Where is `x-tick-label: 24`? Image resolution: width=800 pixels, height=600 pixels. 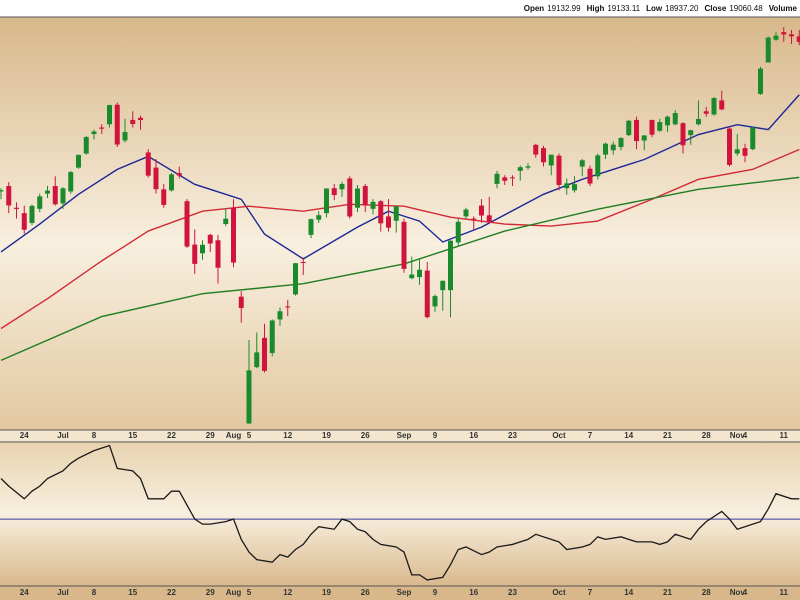 x-tick-label: 24 is located at coordinates (24, 592).